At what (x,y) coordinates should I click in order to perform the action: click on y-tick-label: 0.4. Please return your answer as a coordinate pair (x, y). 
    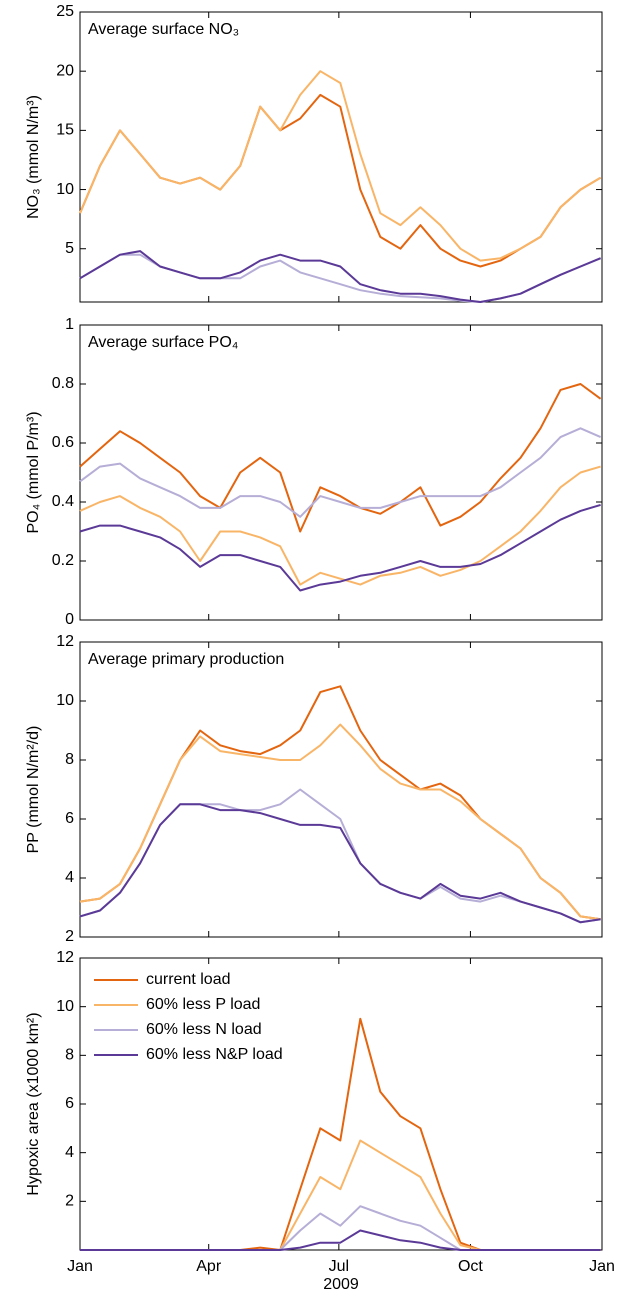
    Looking at the image, I should click on (63, 501).